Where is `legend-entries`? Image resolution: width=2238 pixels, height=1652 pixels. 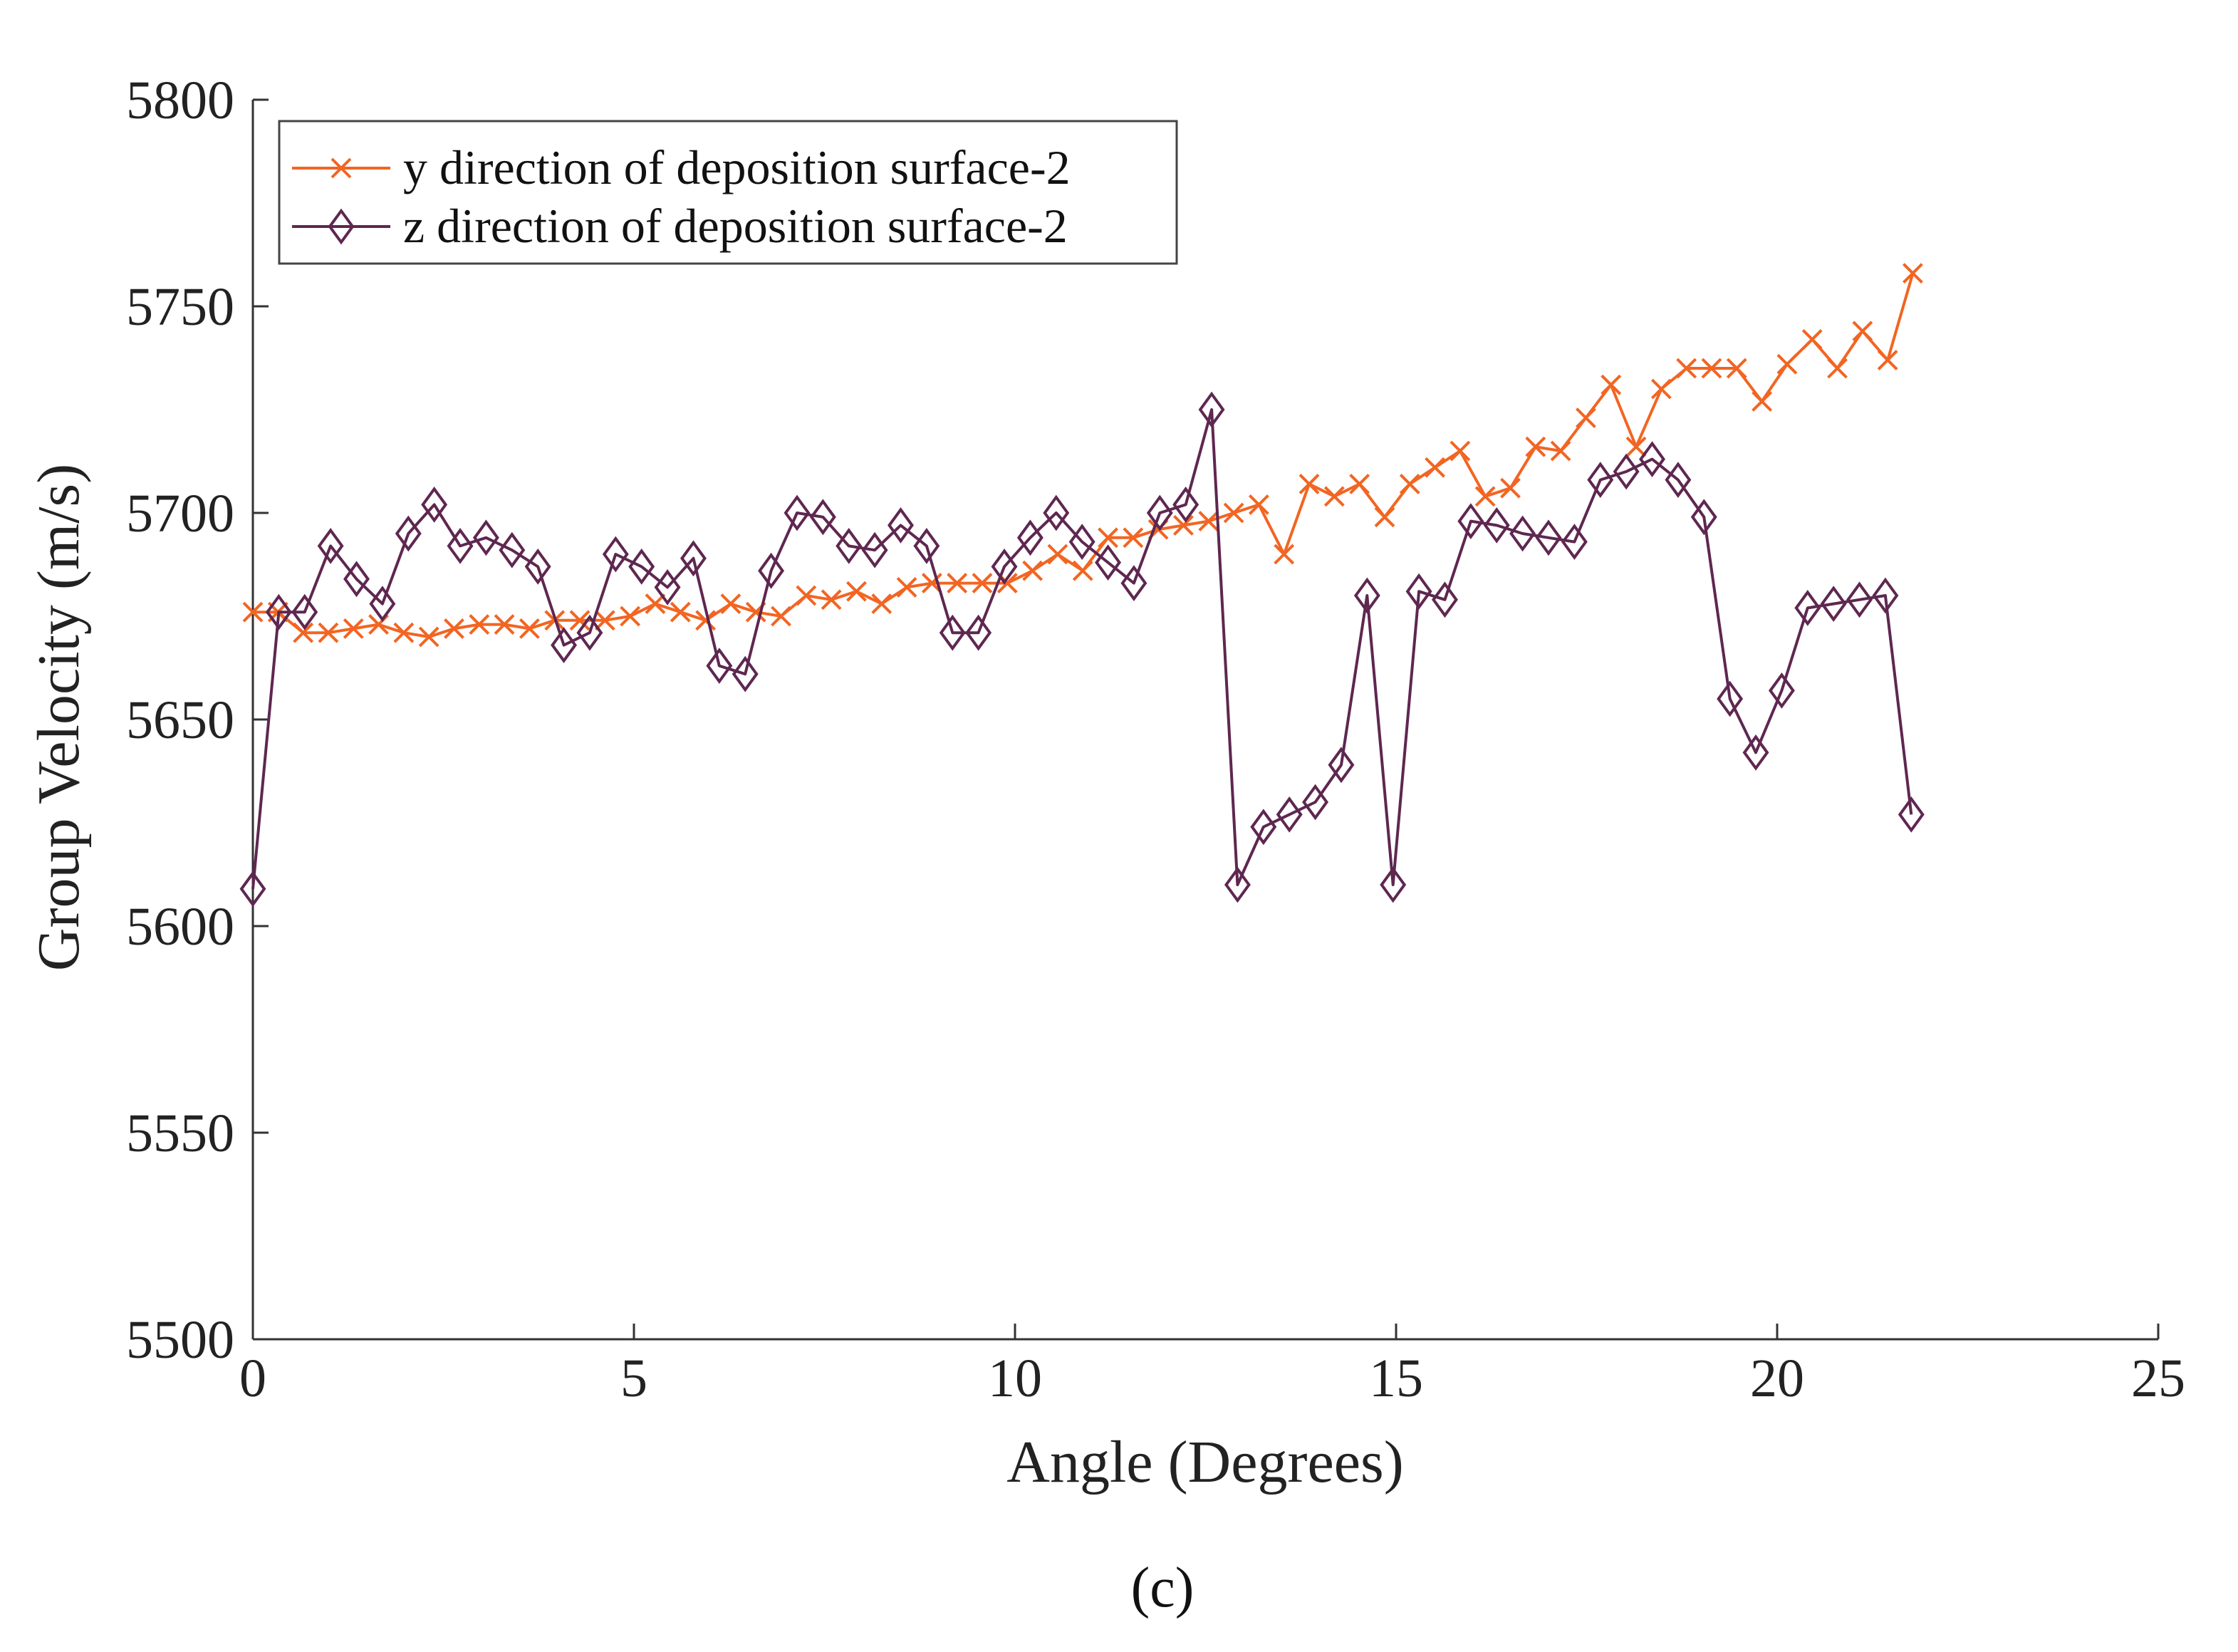 legend-entries is located at coordinates (341, 201).